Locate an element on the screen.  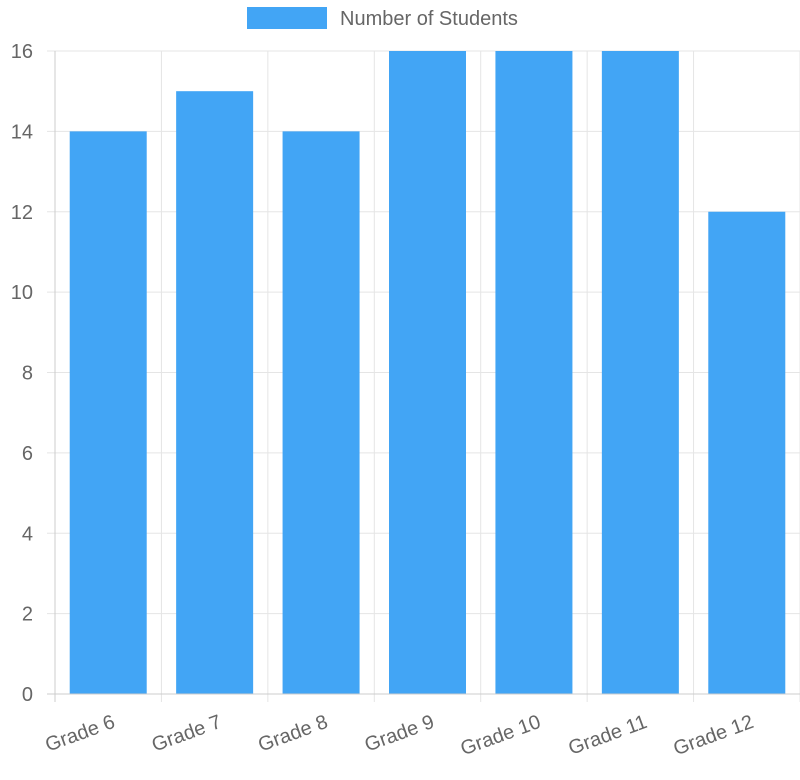
x-tick-label: Grade 8 is located at coordinates (292, 733).